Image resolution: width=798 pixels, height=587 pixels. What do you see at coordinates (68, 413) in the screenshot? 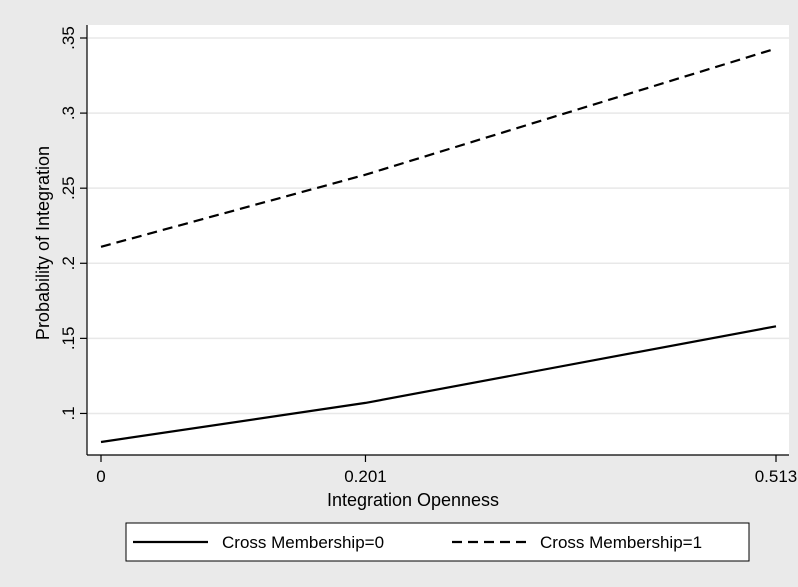
I see `y-tick-label: .1` at bounding box center [68, 413].